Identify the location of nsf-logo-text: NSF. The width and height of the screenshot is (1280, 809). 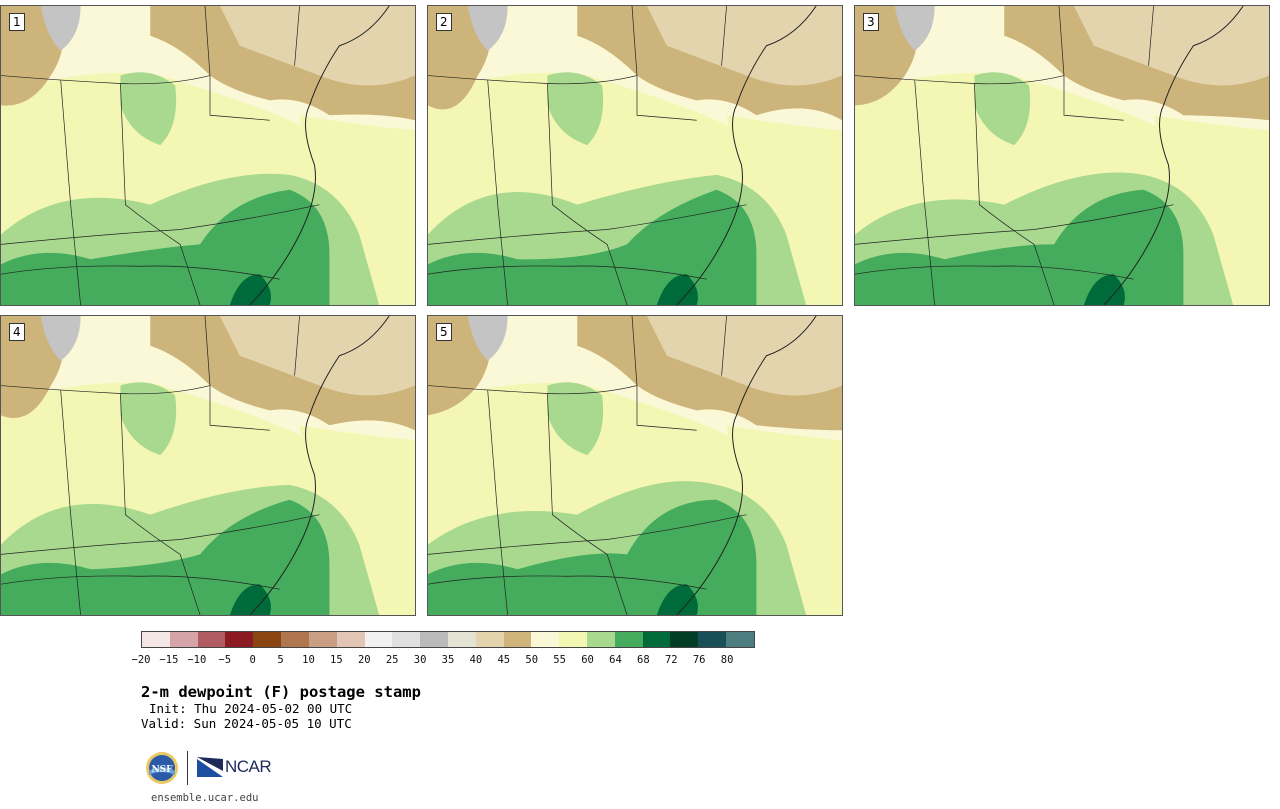
(162, 770).